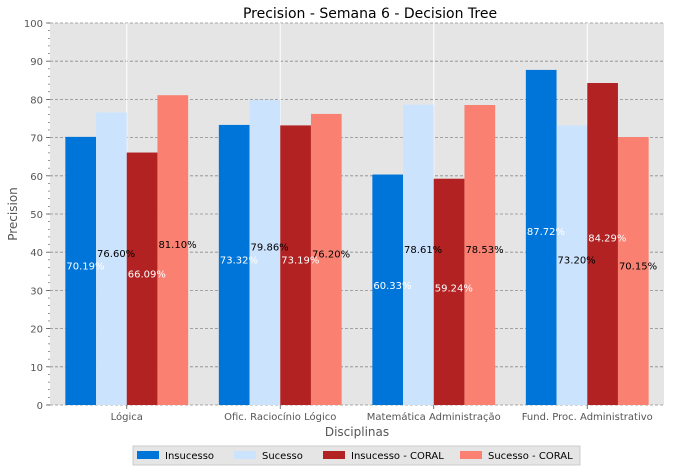 Image resolution: width=674 pixels, height=472 pixels. Describe the element at coordinates (36, 291) in the screenshot. I see `y-tick-label: 30` at that location.